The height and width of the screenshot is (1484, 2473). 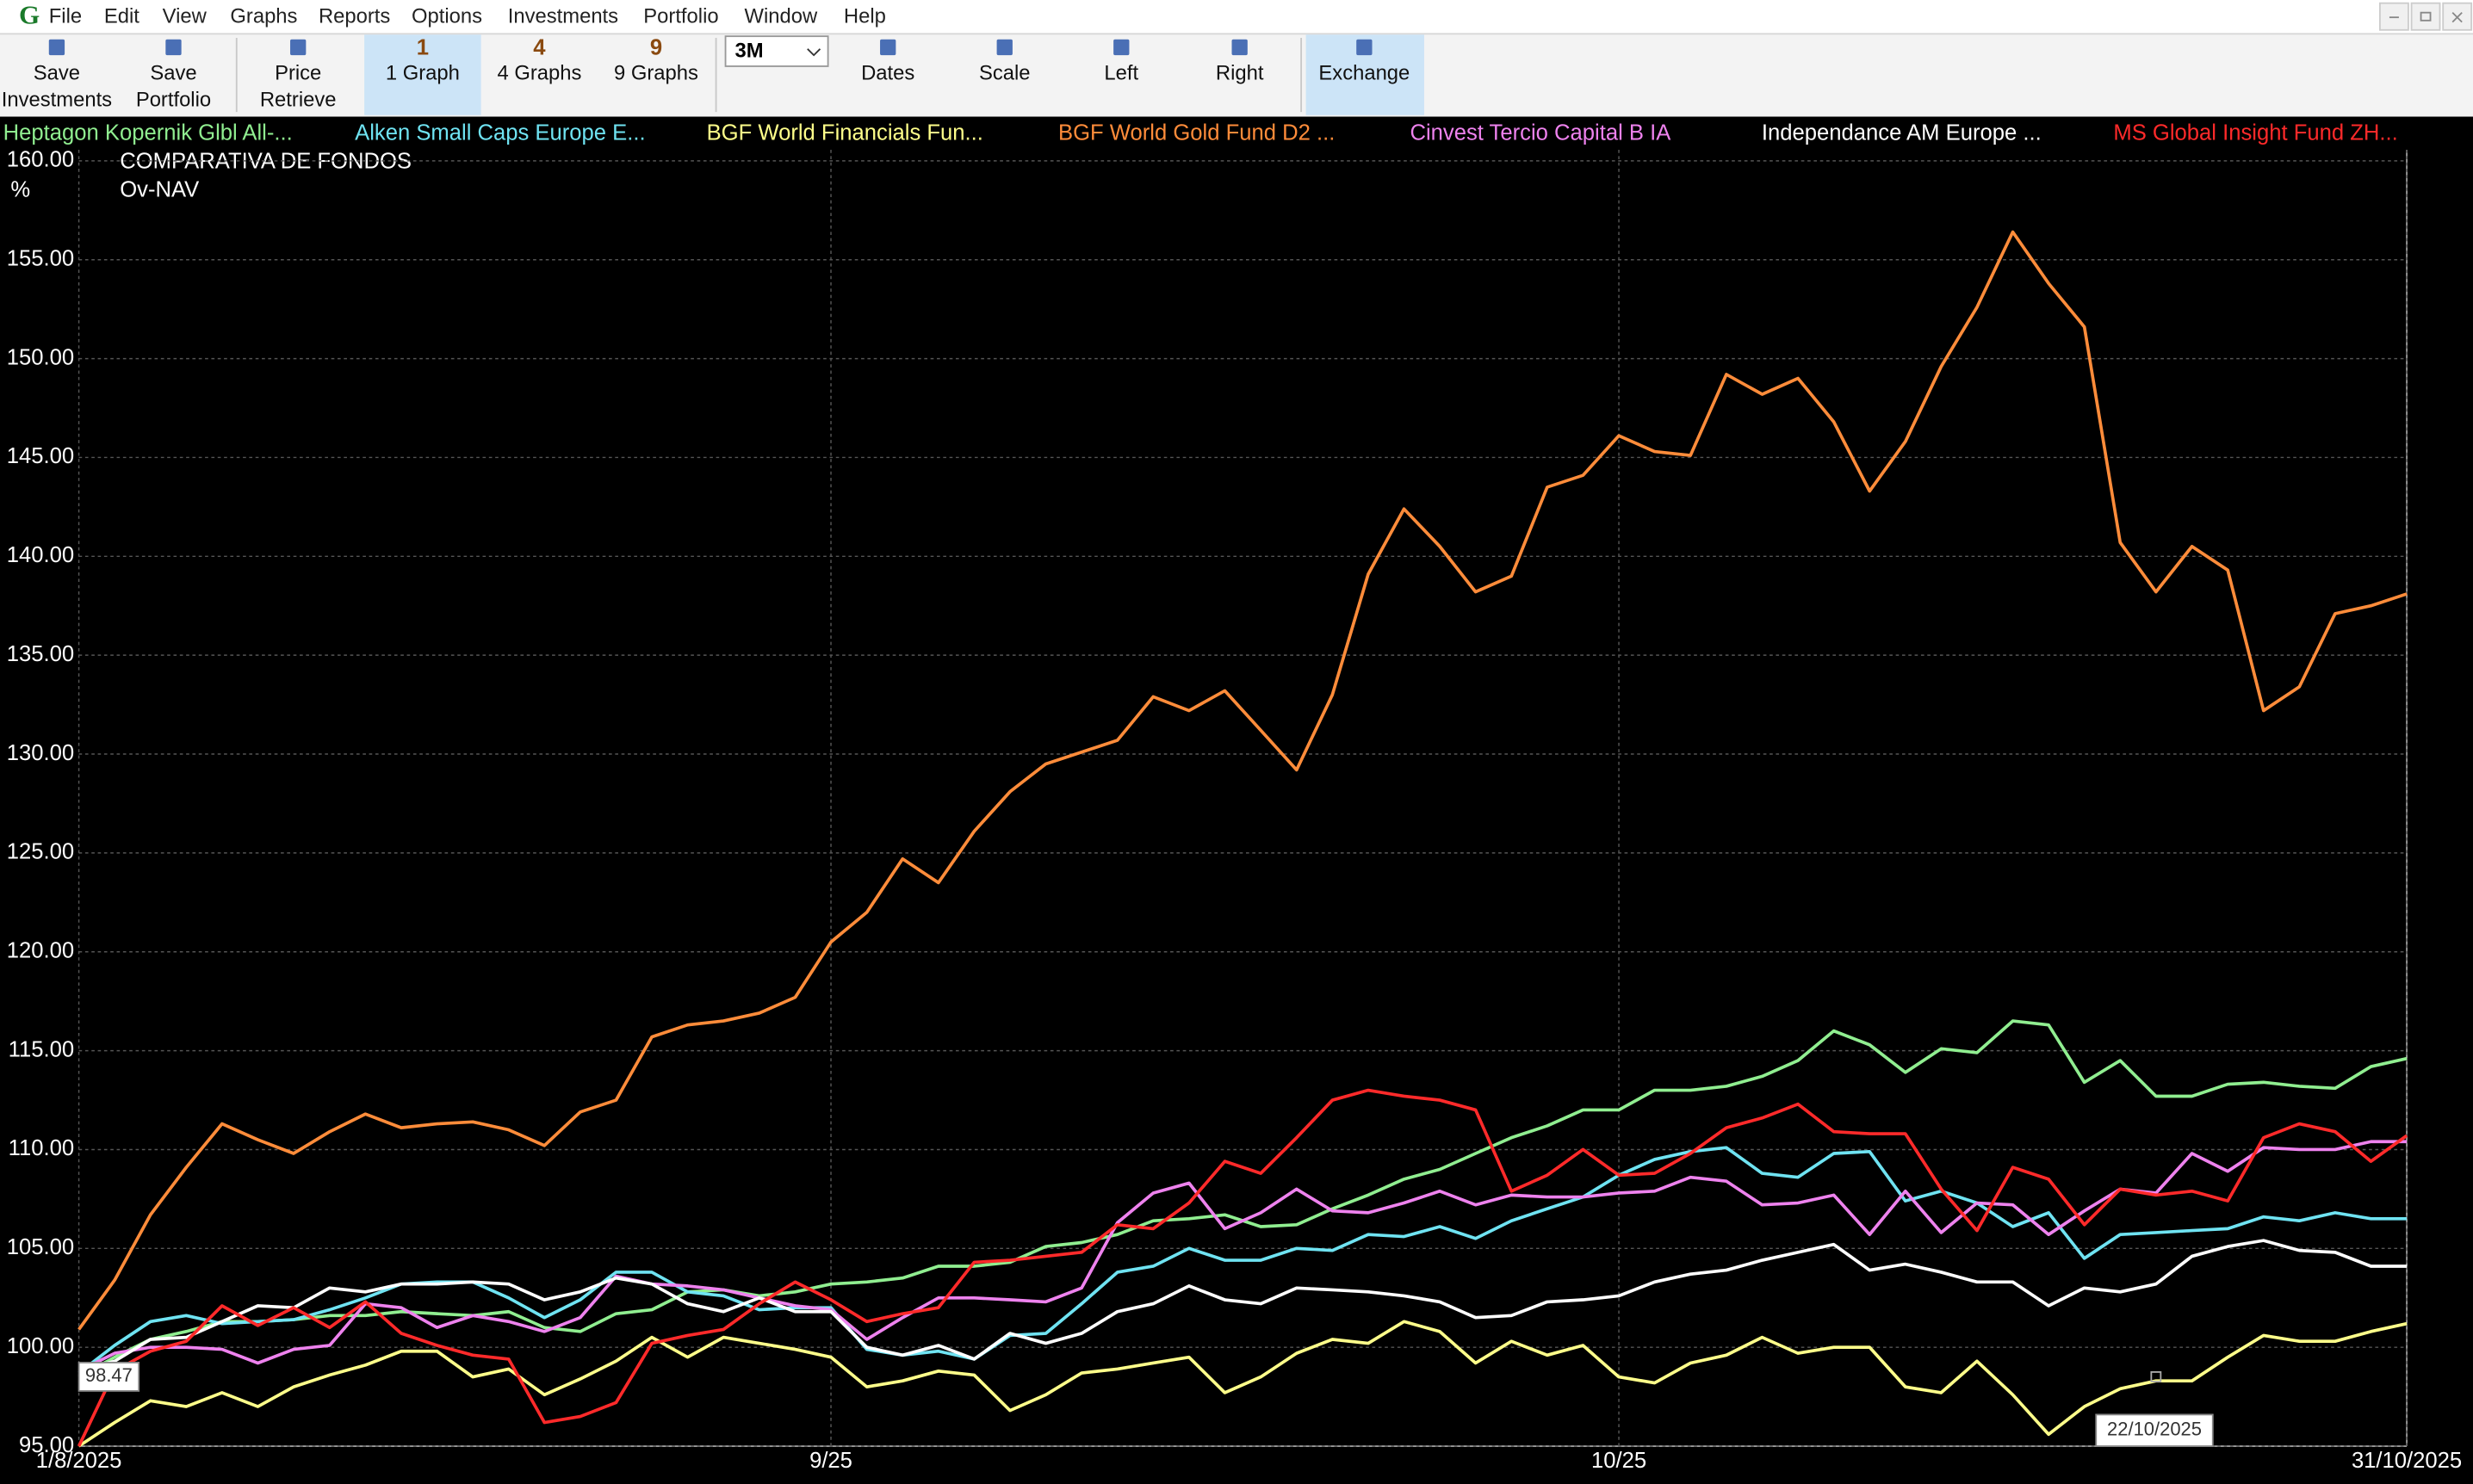 What do you see at coordinates (41, 1049) in the screenshot?
I see `y-tick-label: 115.00` at bounding box center [41, 1049].